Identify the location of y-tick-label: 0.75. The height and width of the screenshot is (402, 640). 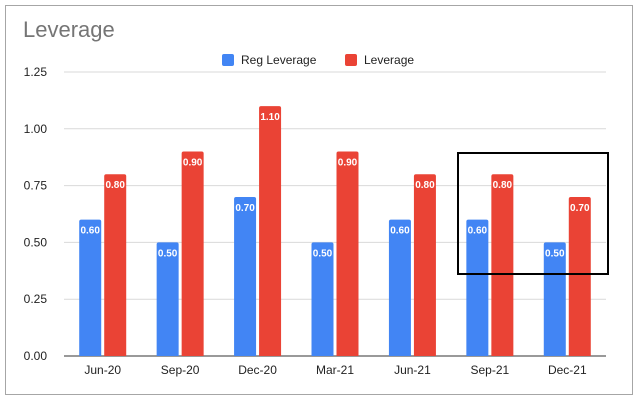
(36, 186).